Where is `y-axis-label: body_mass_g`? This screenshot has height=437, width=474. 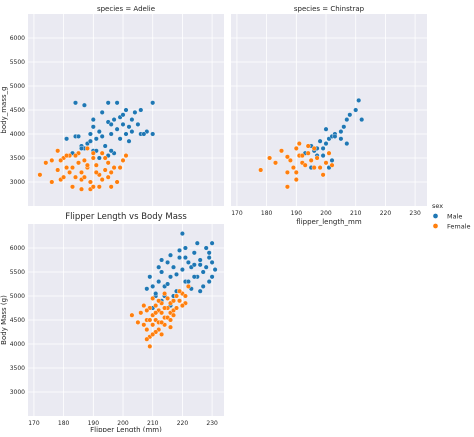 y-axis-label: body_mass_g is located at coordinates (4, 109).